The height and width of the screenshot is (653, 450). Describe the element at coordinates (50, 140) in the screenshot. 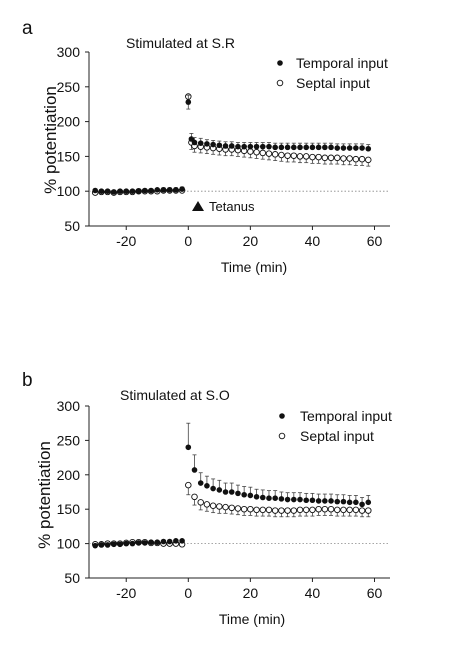

I see `panel-a-ylabel: % potentiation` at that location.